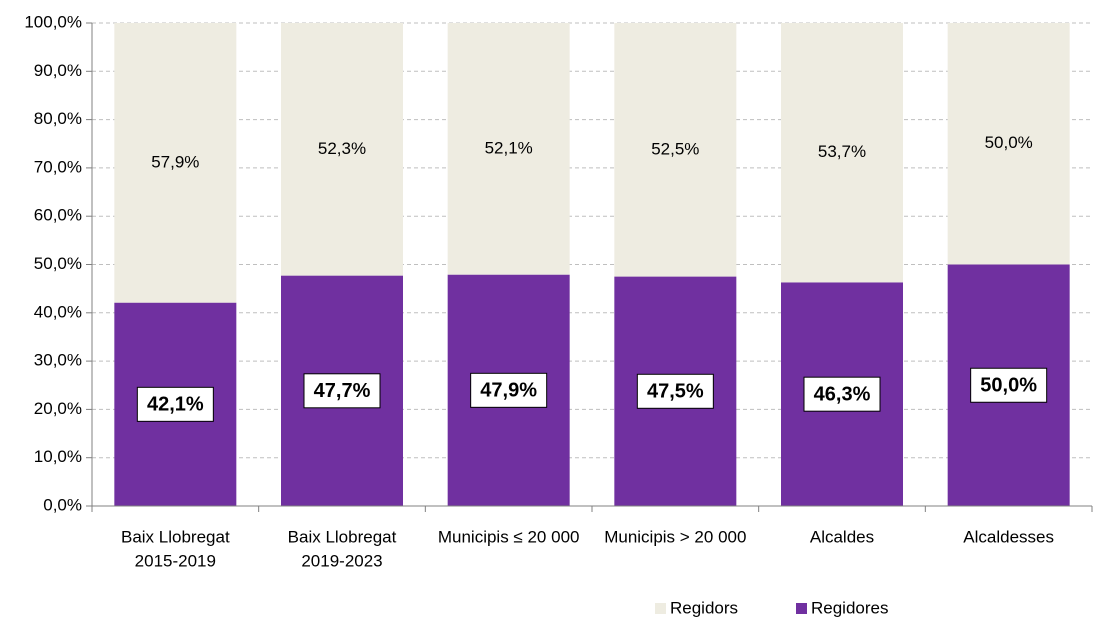 The width and height of the screenshot is (1097, 621). I want to click on legend-label: Regidores, so click(850, 607).